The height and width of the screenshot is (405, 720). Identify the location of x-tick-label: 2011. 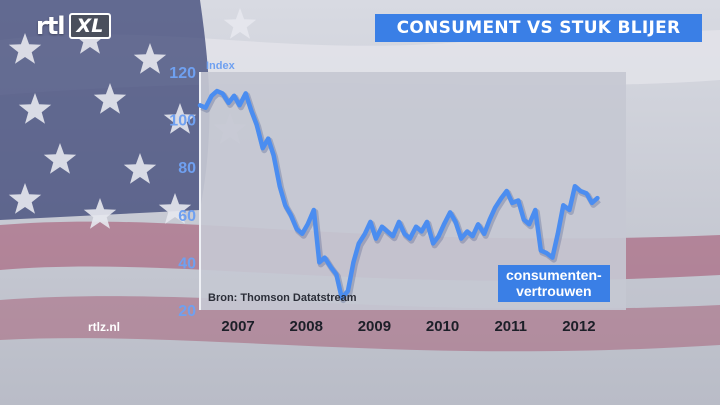
(510, 326).